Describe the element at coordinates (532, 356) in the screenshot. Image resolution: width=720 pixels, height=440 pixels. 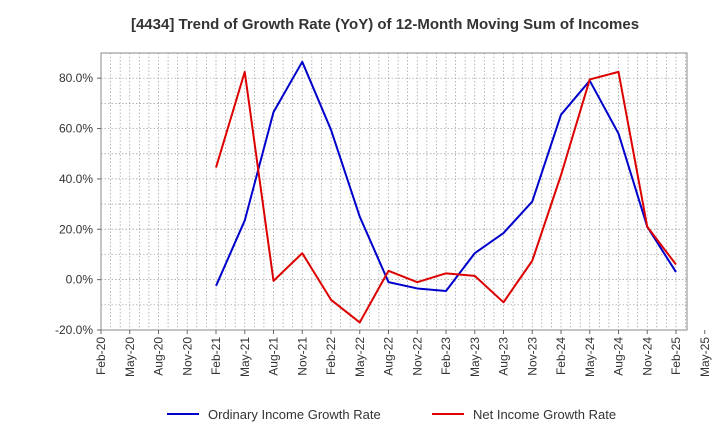
I see `x-tick-label: Nov-23` at that location.